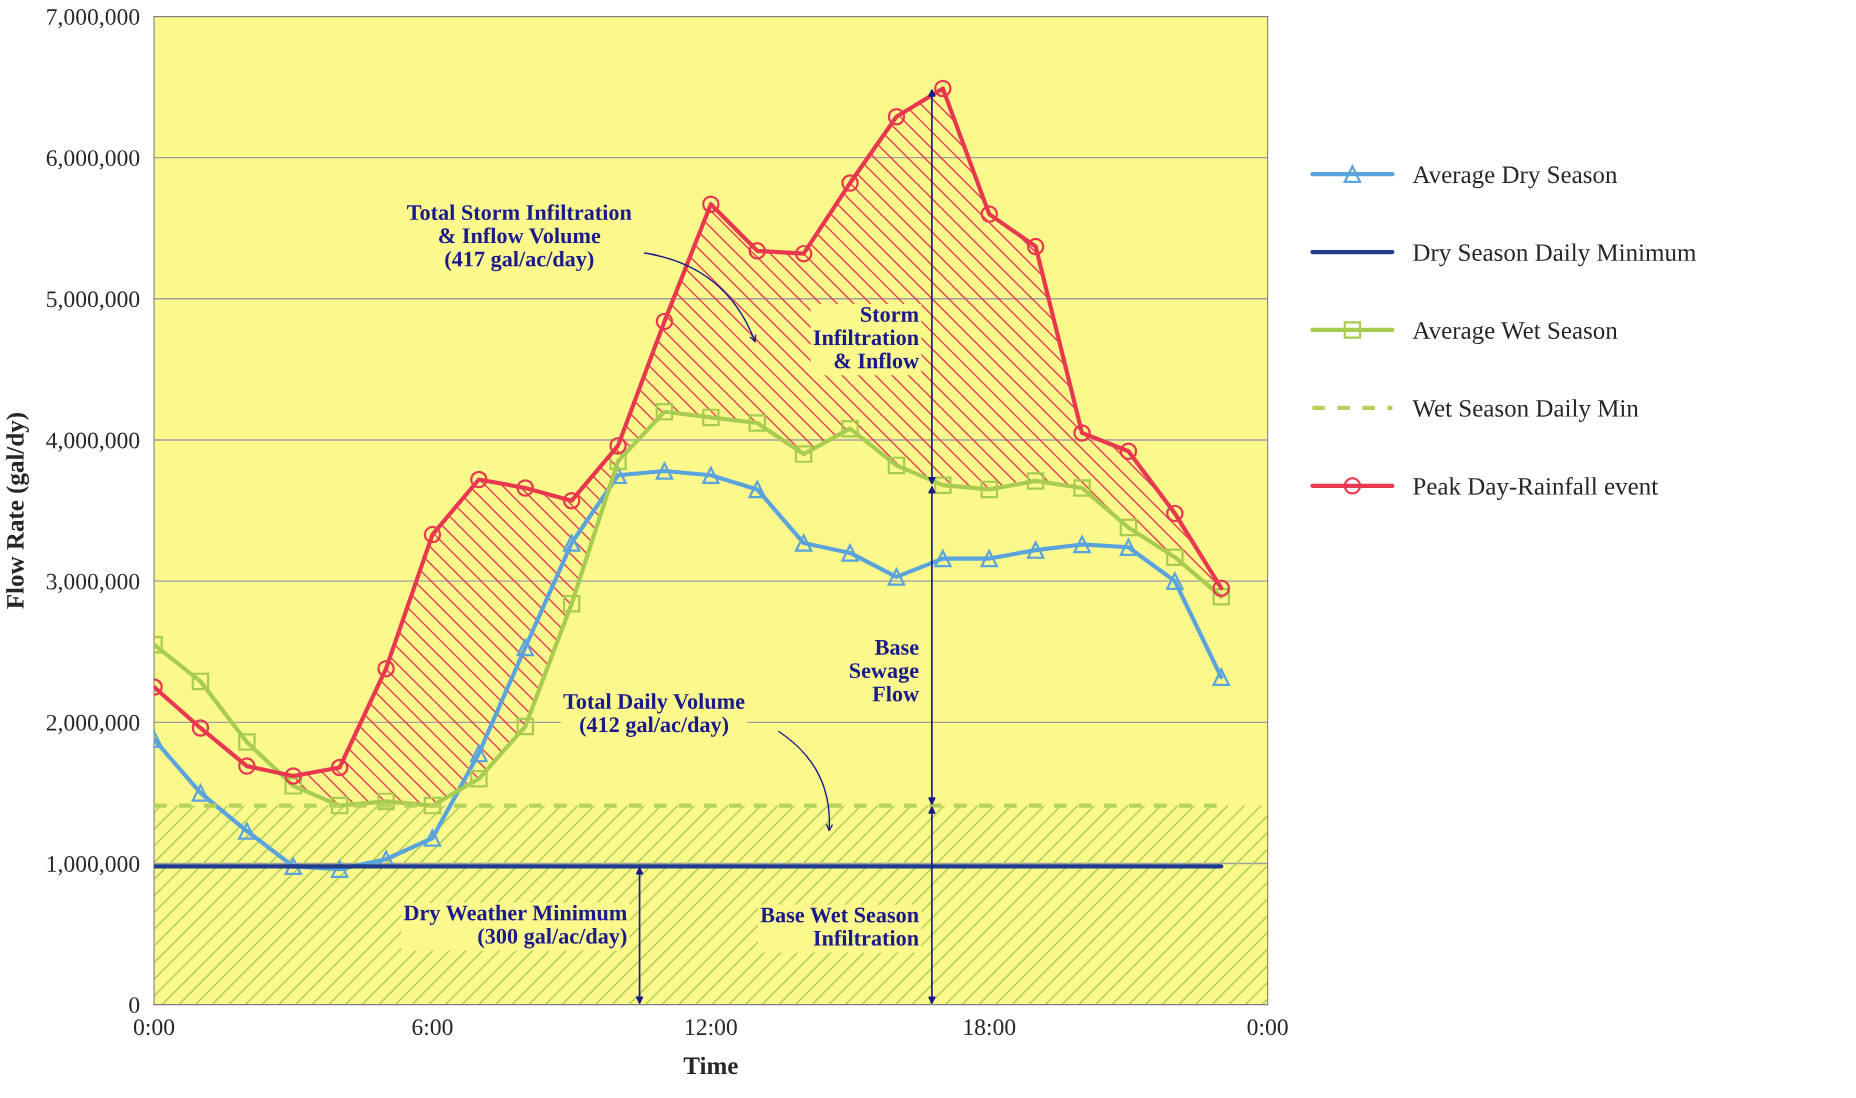 The height and width of the screenshot is (1098, 1856). I want to click on x-axis-title: Time, so click(710, 1065).